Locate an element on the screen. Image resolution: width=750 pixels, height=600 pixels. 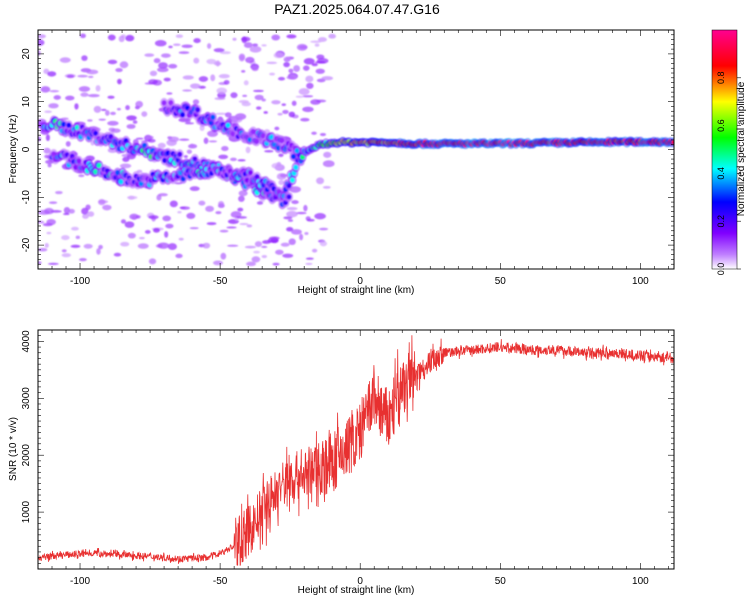
colorbar-axes: 0.0 0.2 0.4 0.6 0.8 is located at coordinates (728, 173).